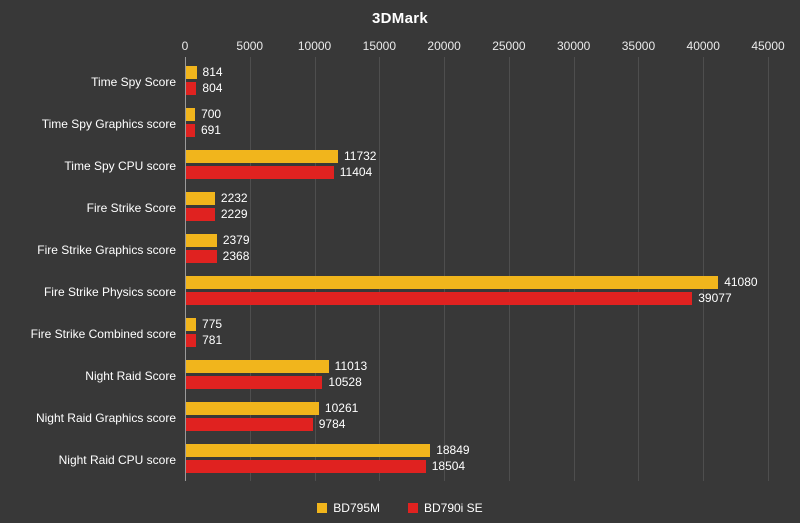  Describe the element at coordinates (341, 408) in the screenshot. I see `bar-value-label: 10261` at that location.